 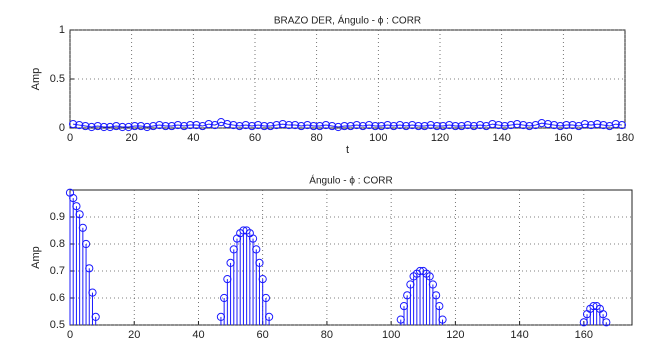 What do you see at coordinates (36, 257) in the screenshot?
I see `y-axis-label: Amp` at bounding box center [36, 257].